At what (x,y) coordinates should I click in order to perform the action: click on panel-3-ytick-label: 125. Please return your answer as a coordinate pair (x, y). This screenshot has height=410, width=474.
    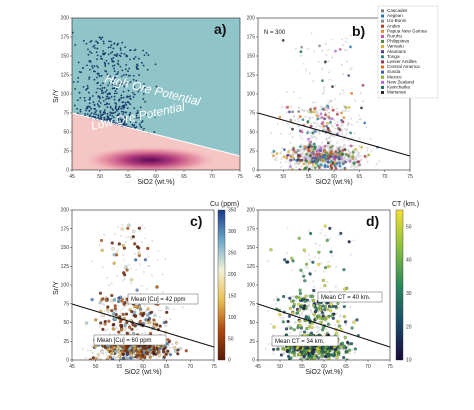
    Looking at the image, I should click on (251, 267).